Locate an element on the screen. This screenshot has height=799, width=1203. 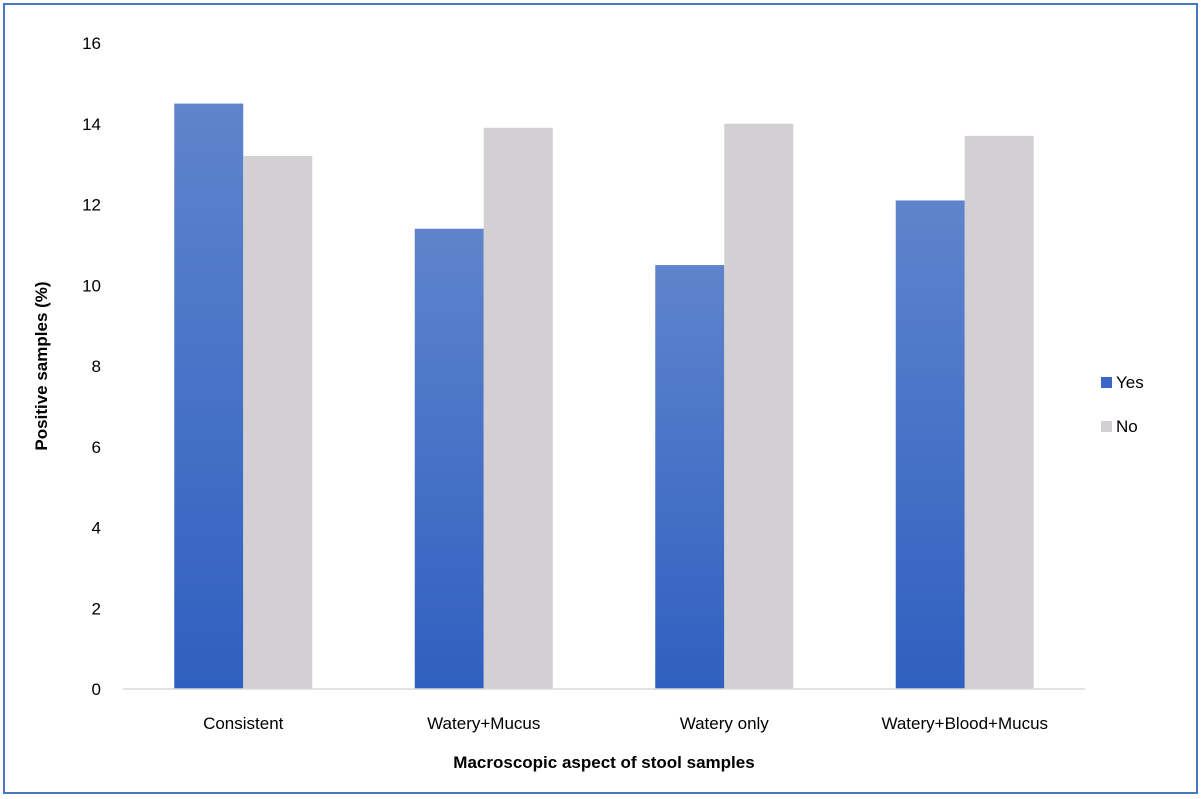
legend-swatch-no is located at coordinates (1106, 426).